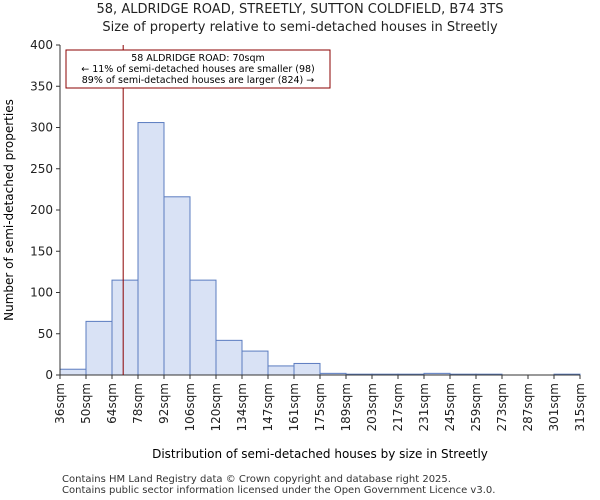 The height and width of the screenshot is (500, 600). Describe the element at coordinates (45, 334) in the screenshot. I see `y-tick-label: 50` at that location.